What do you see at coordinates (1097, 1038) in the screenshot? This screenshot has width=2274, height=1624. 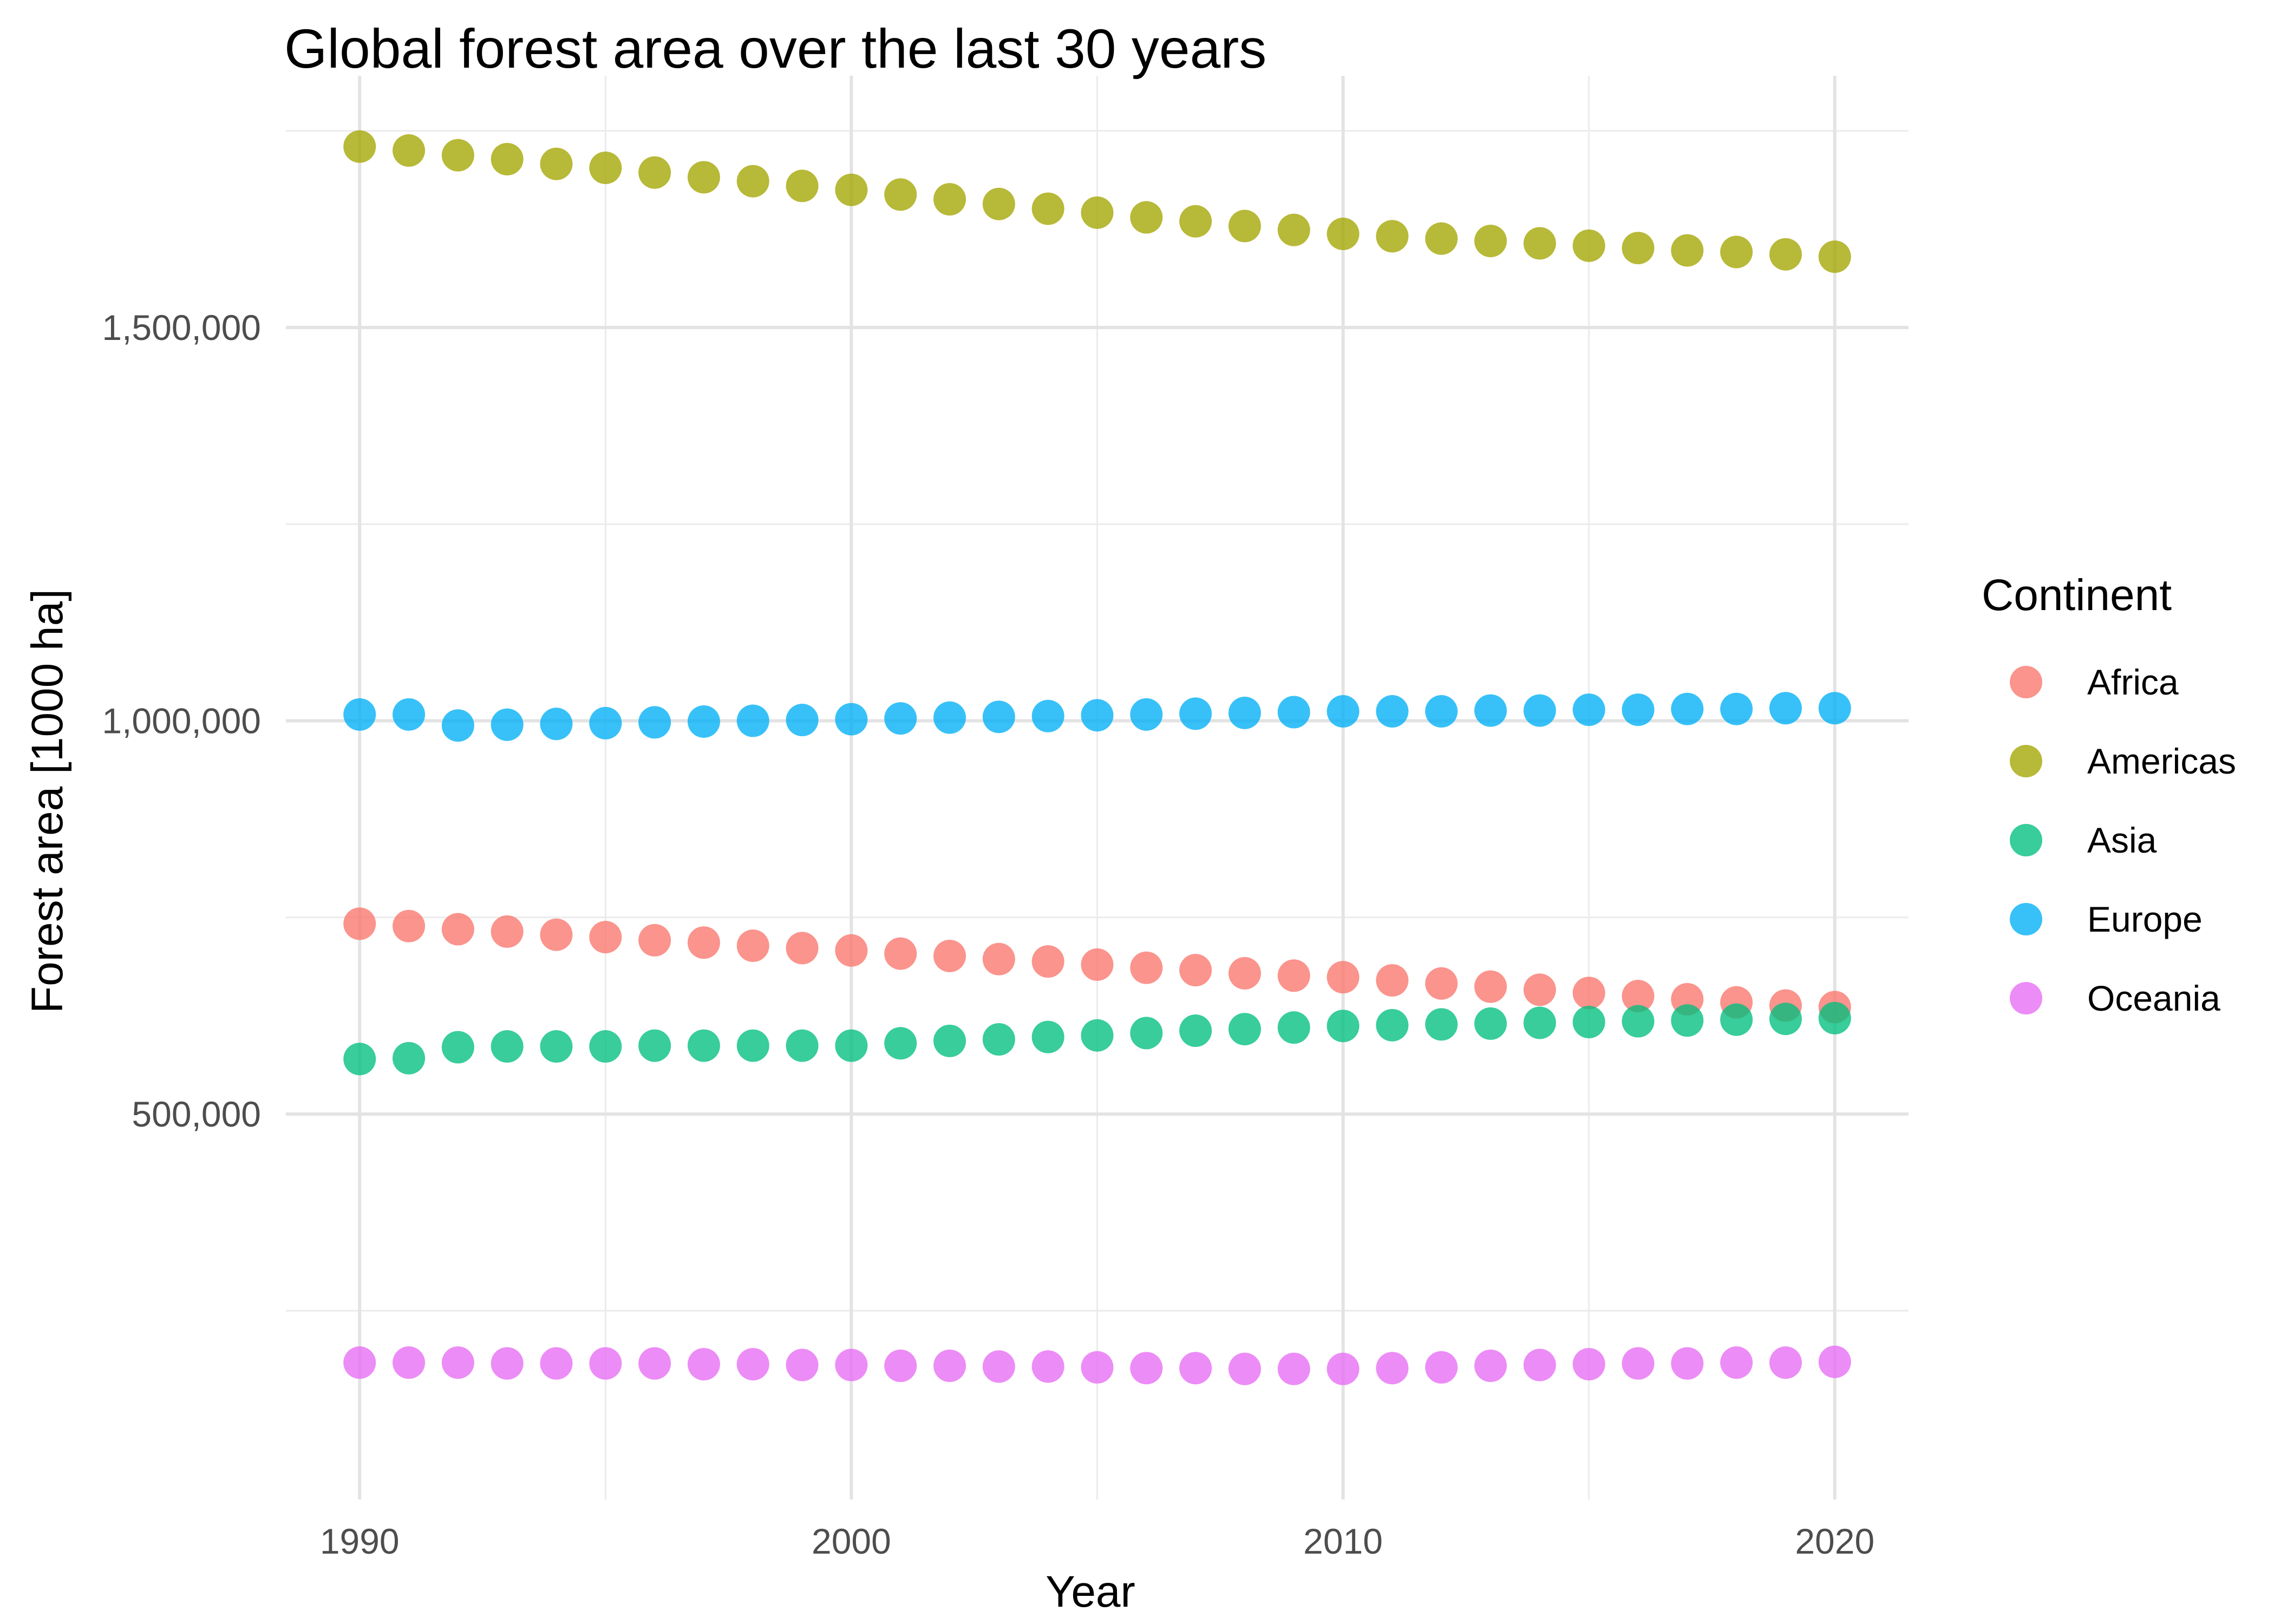 I see `series-asia` at bounding box center [1097, 1038].